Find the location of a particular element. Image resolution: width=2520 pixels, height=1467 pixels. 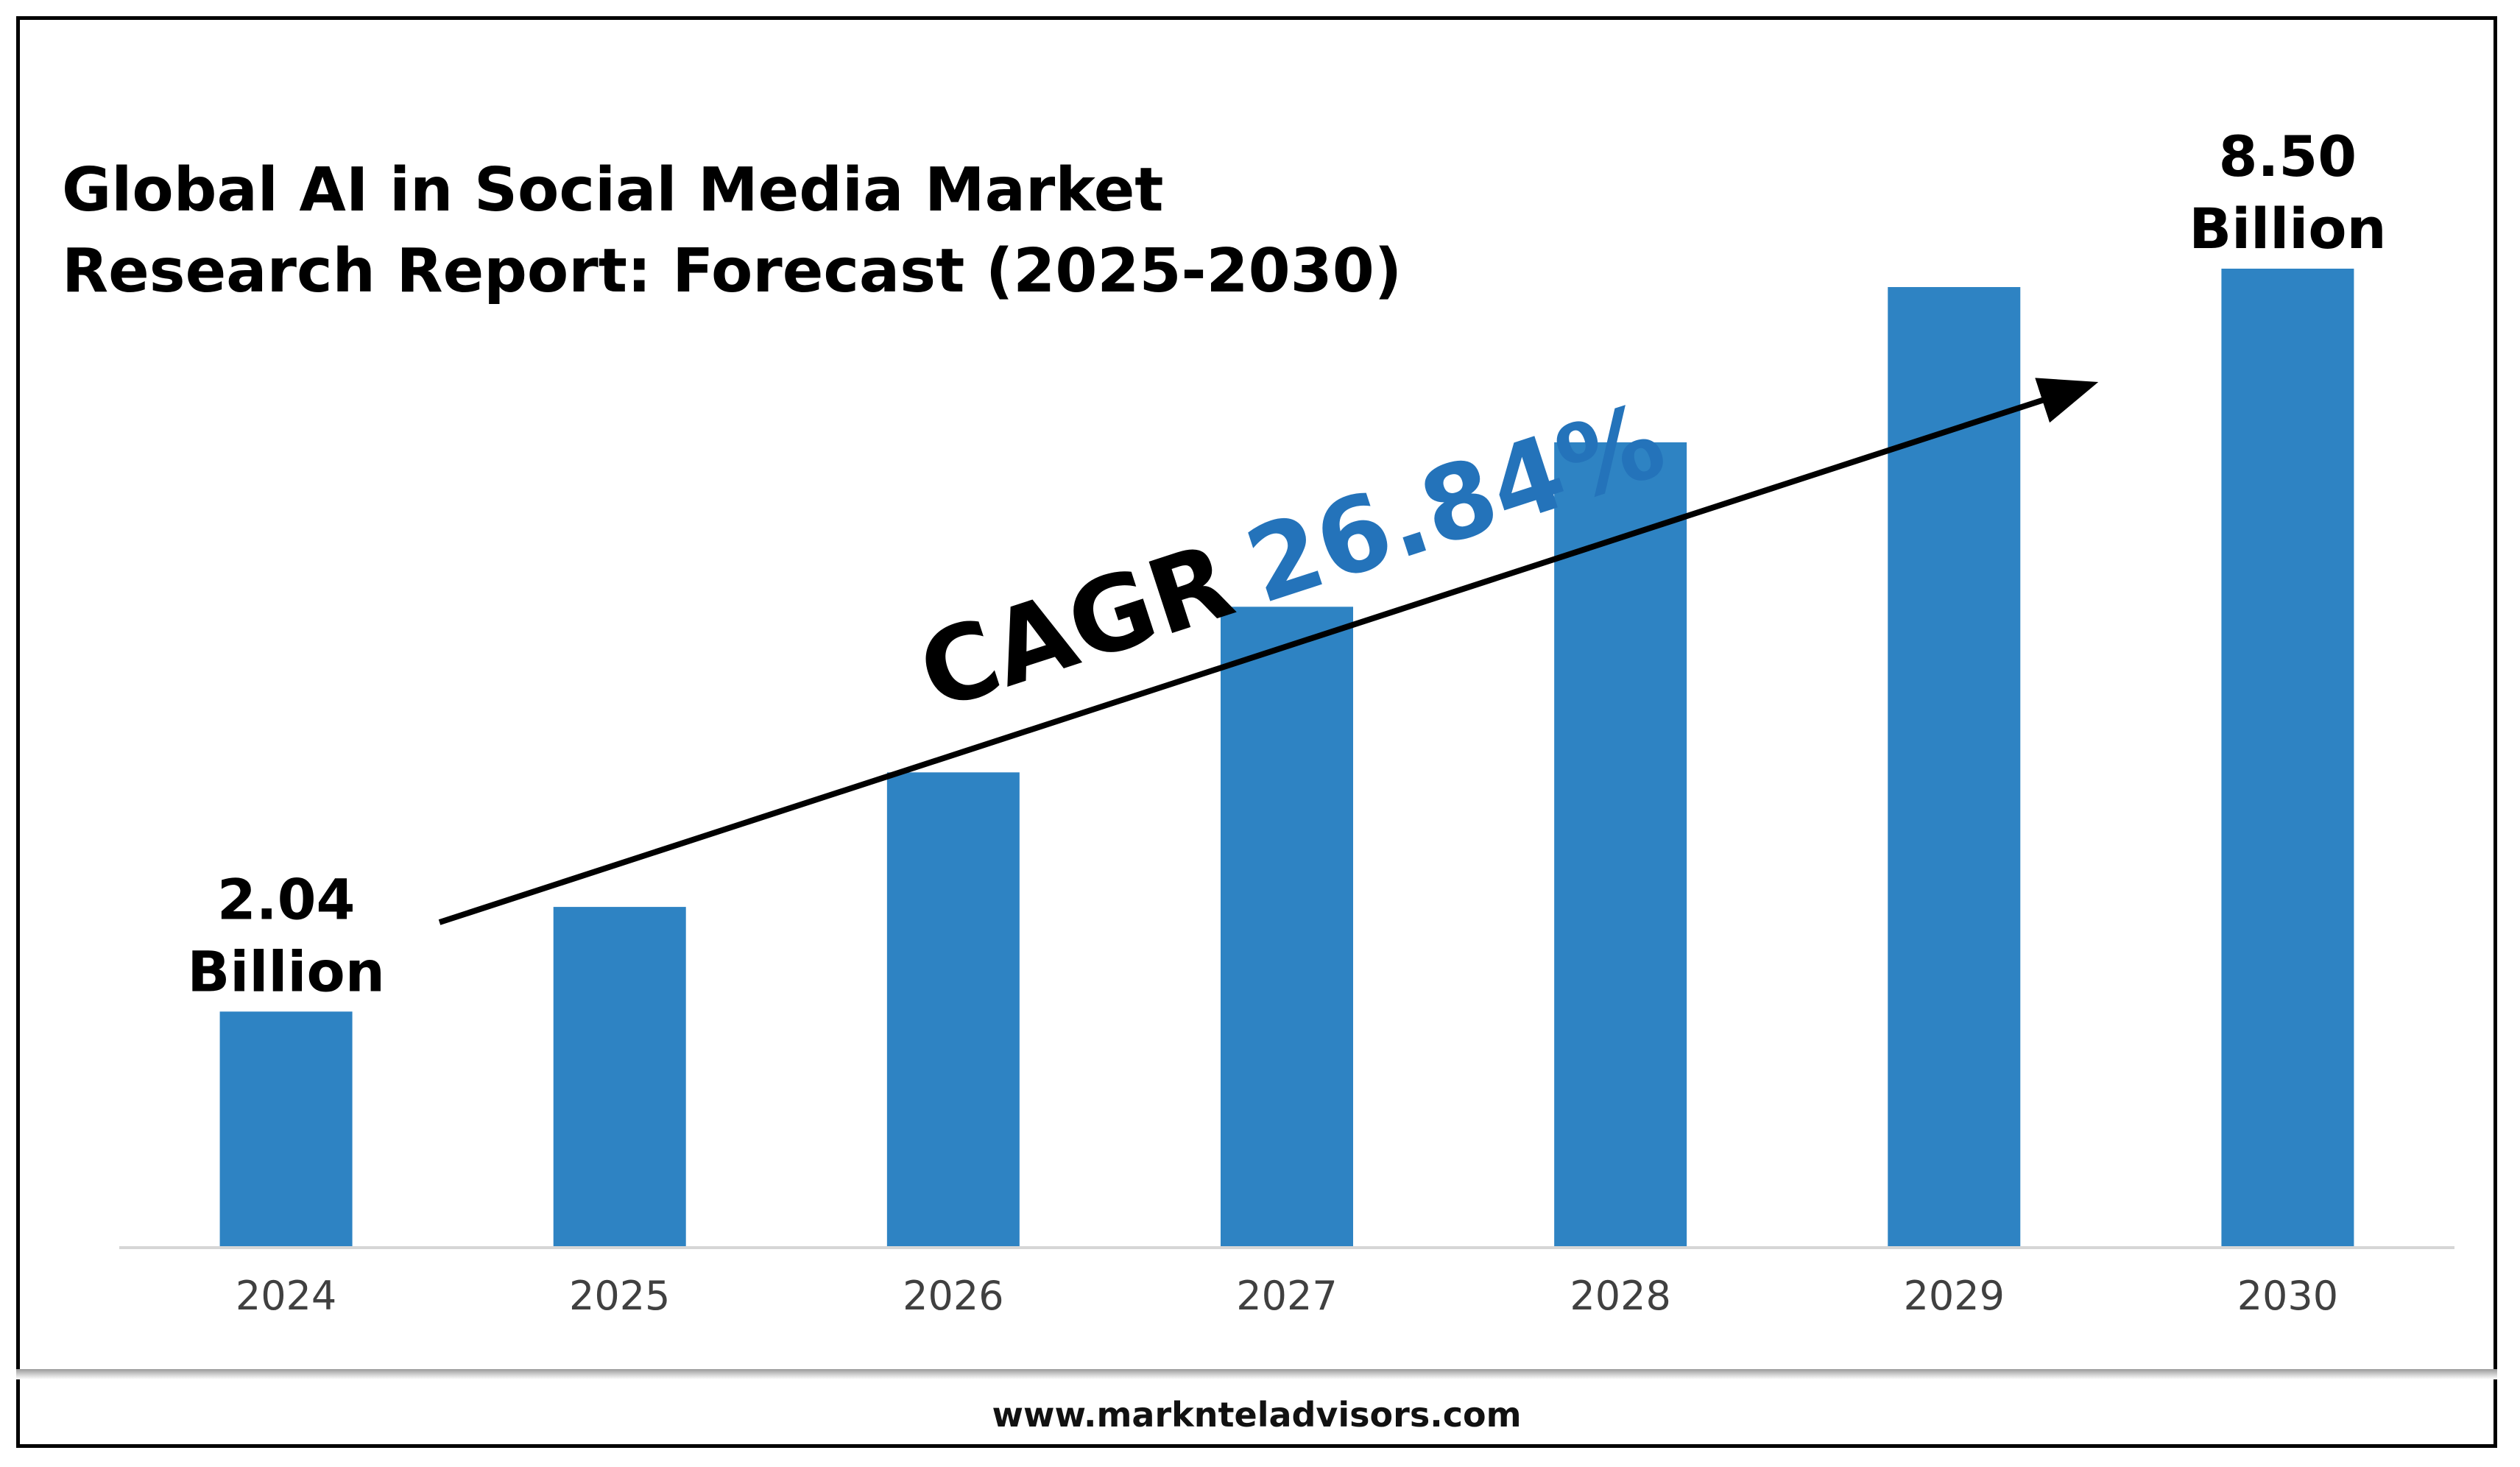

x-tick-label-2025: 2025 is located at coordinates (619, 1296).